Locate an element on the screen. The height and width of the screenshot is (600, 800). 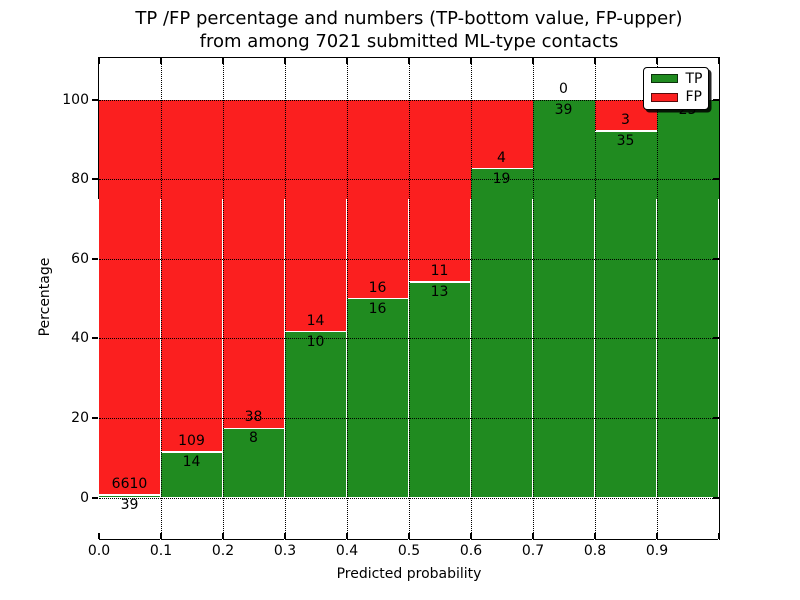
fp-swatch is located at coordinates (664, 97).